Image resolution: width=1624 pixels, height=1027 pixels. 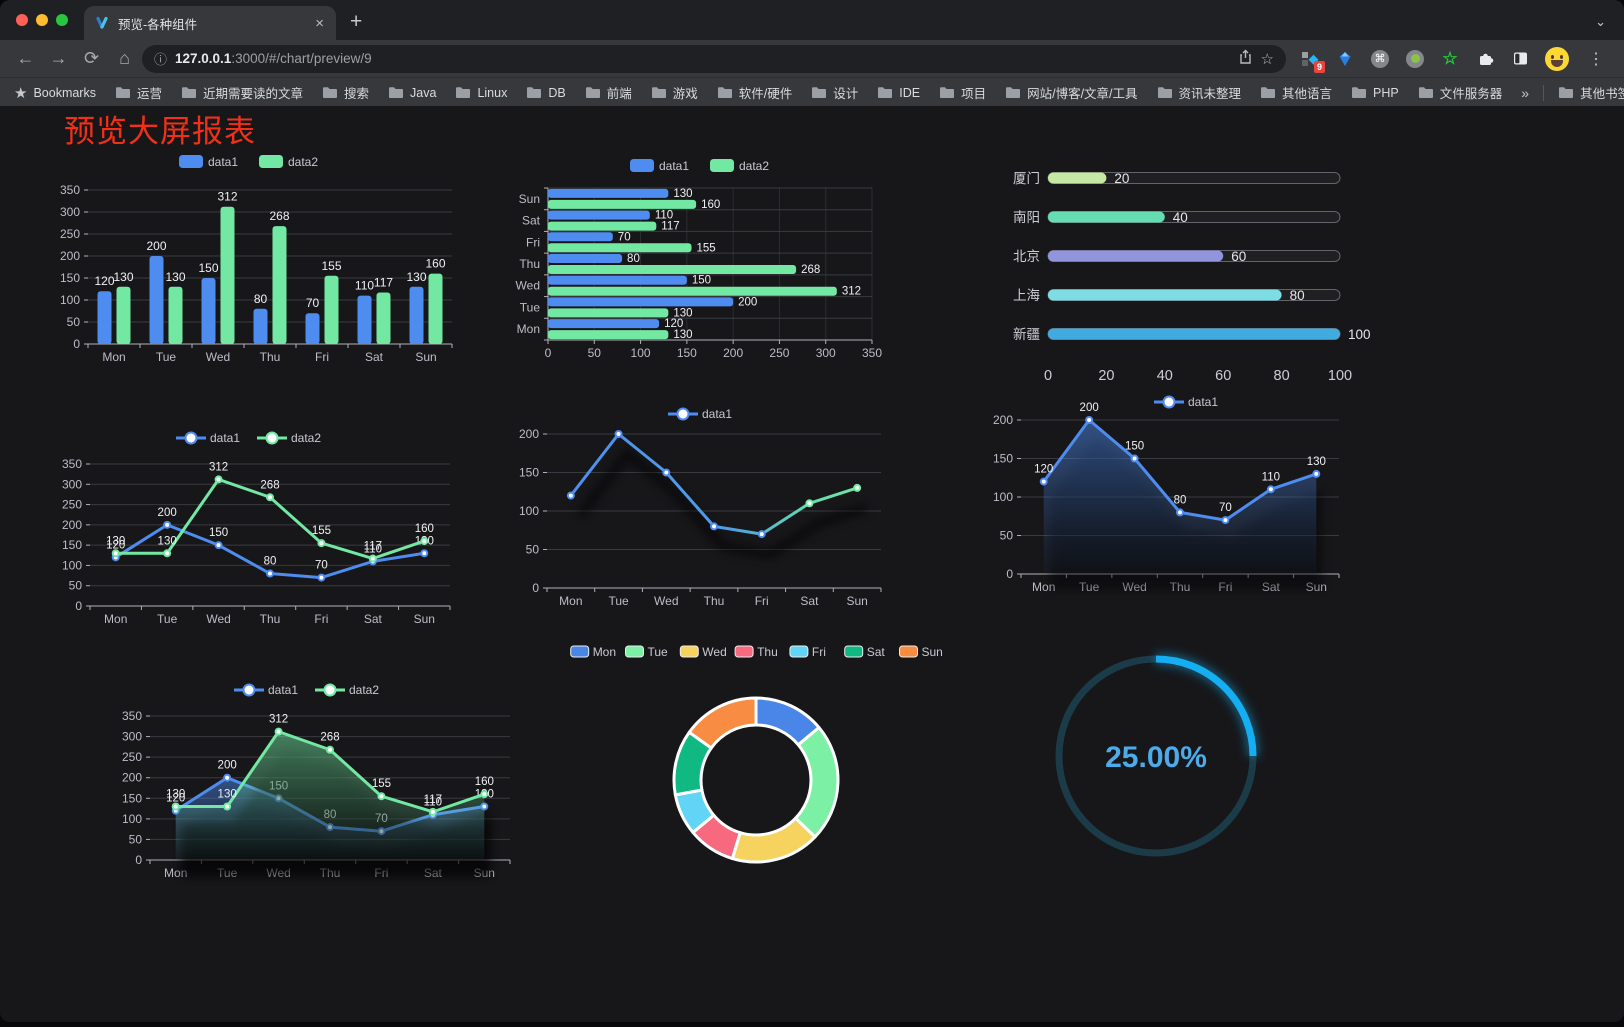 What do you see at coordinates (807, 652) in the screenshot?
I see `legend-item: Fri` at bounding box center [807, 652].